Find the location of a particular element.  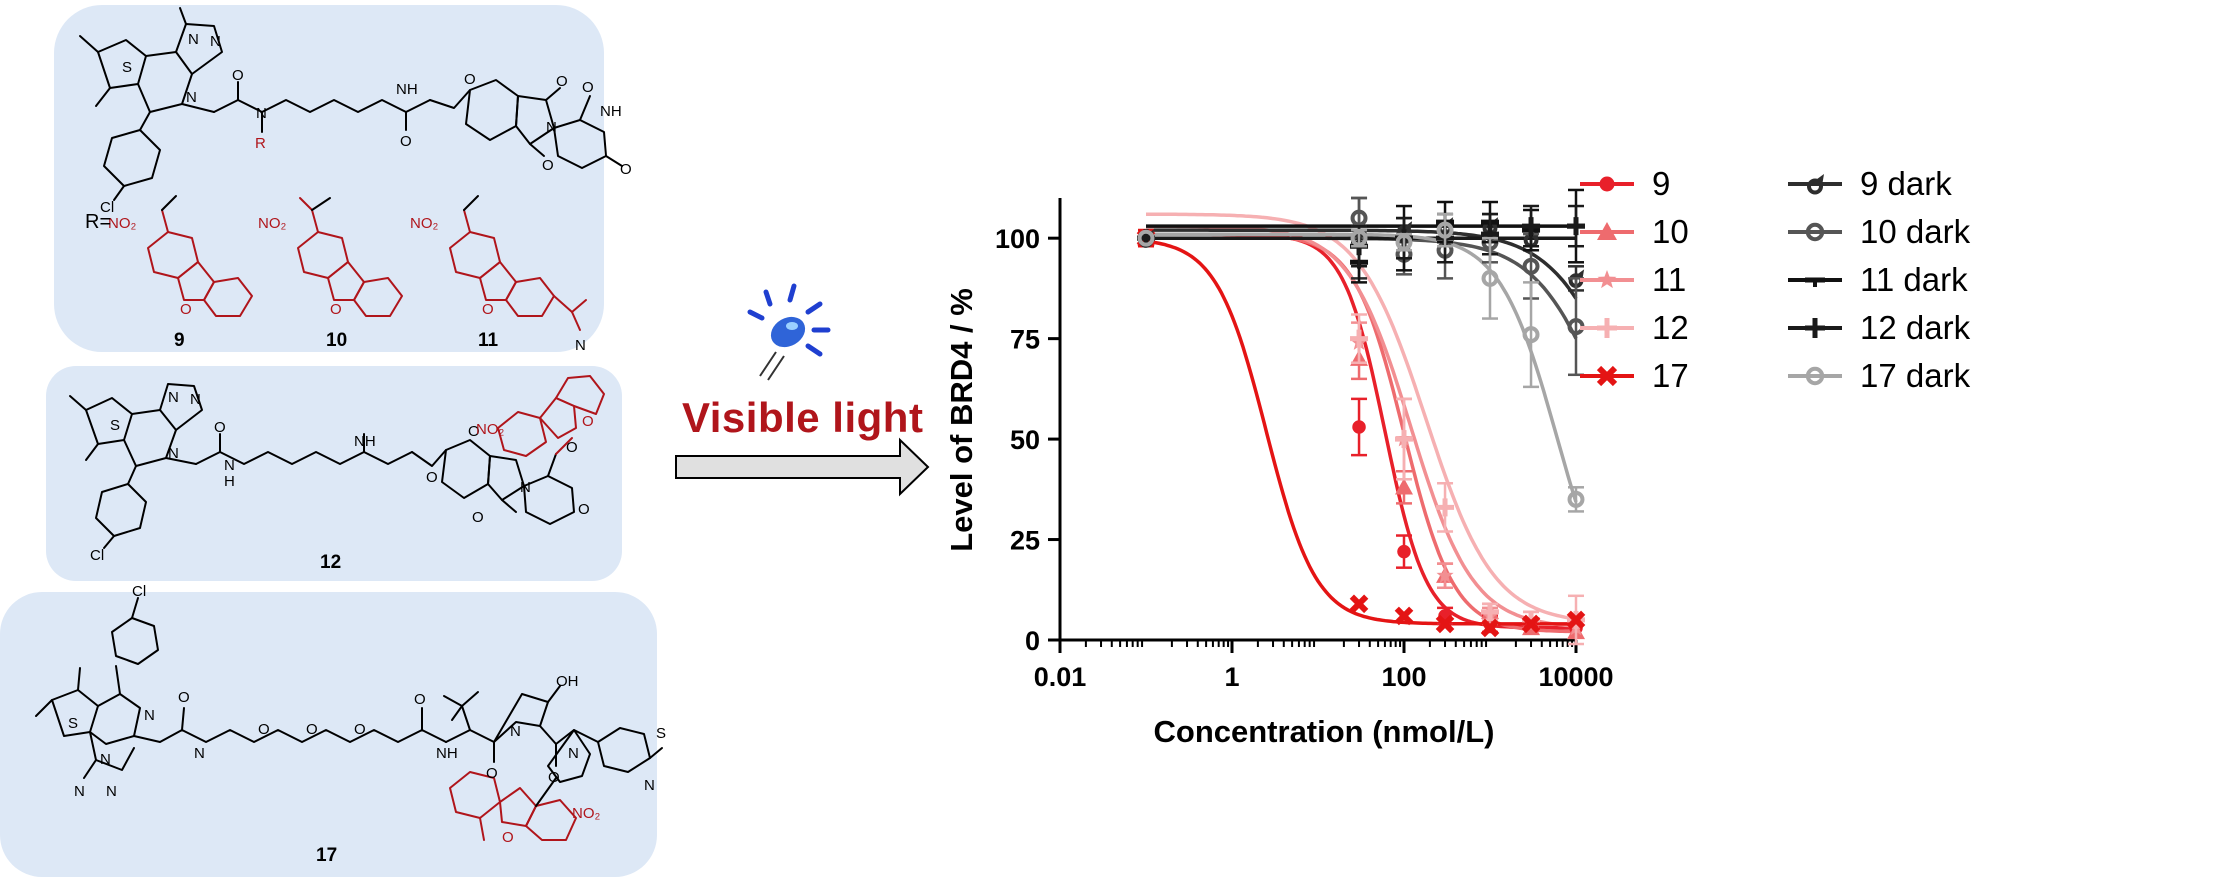

legend-label: 12 is located at coordinates (1670, 327).